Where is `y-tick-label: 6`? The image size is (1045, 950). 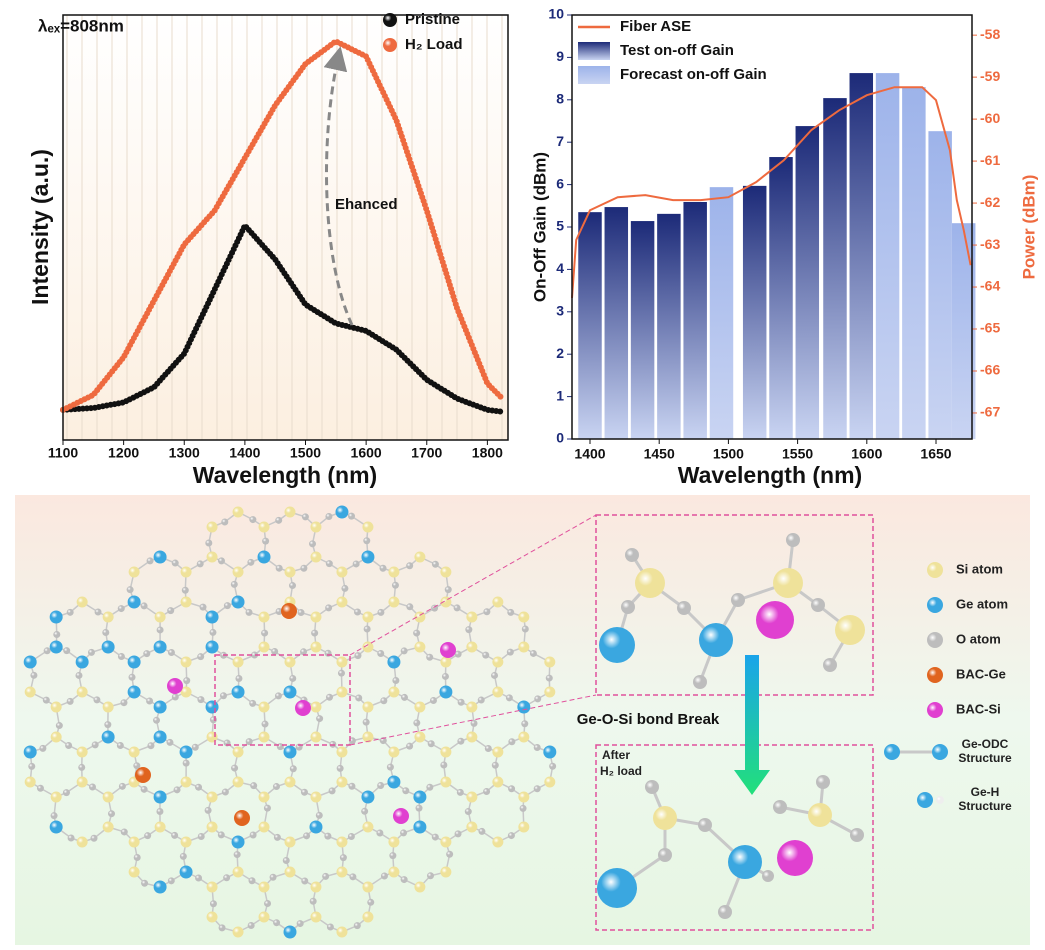 y-tick-label: 6 is located at coordinates (560, 183).